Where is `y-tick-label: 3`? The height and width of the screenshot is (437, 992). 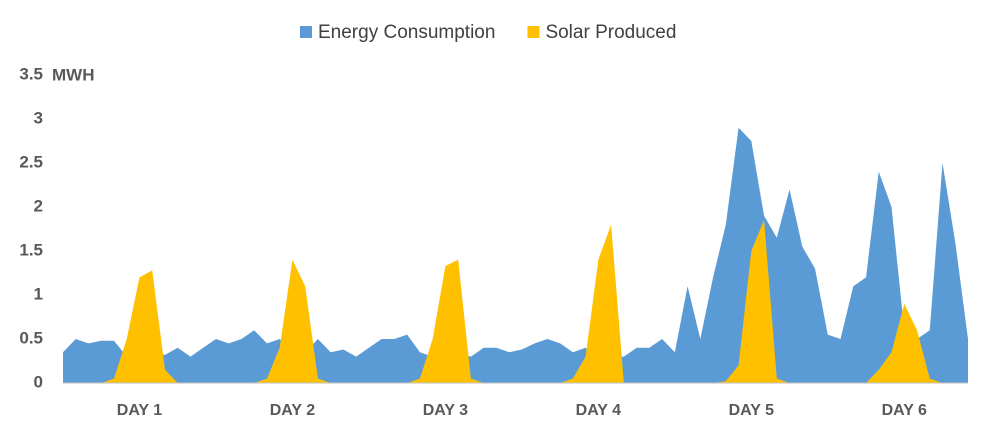
y-tick-label: 3 is located at coordinates (38, 117).